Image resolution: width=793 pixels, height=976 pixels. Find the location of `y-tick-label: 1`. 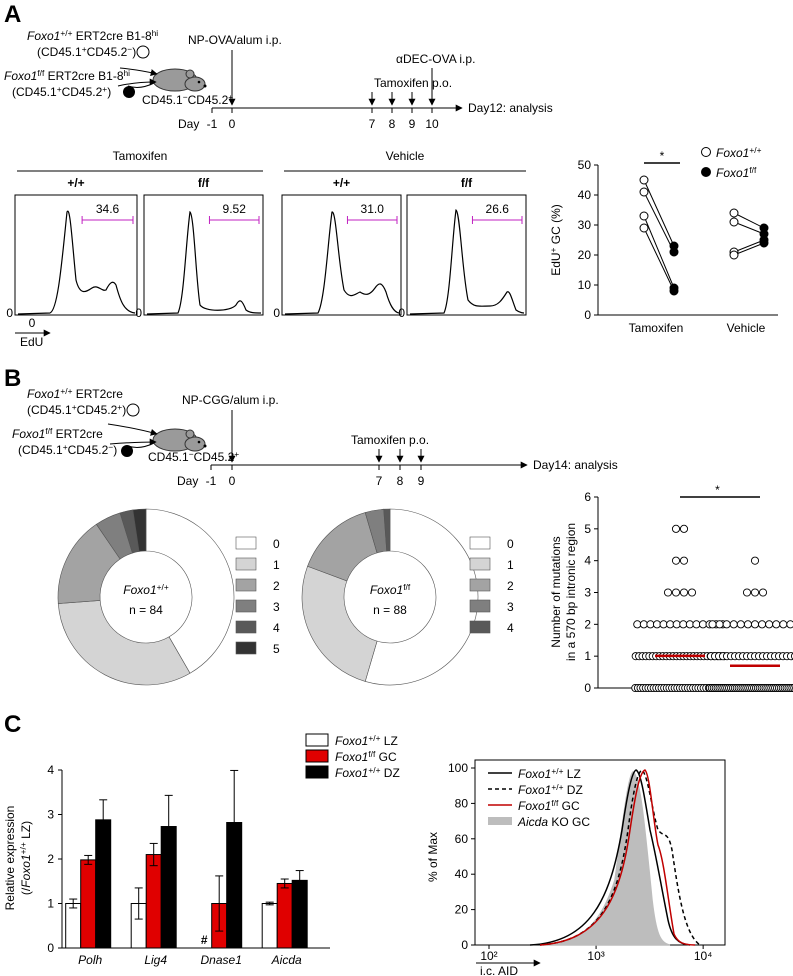

y-tick-label: 1 is located at coordinates (587, 656).